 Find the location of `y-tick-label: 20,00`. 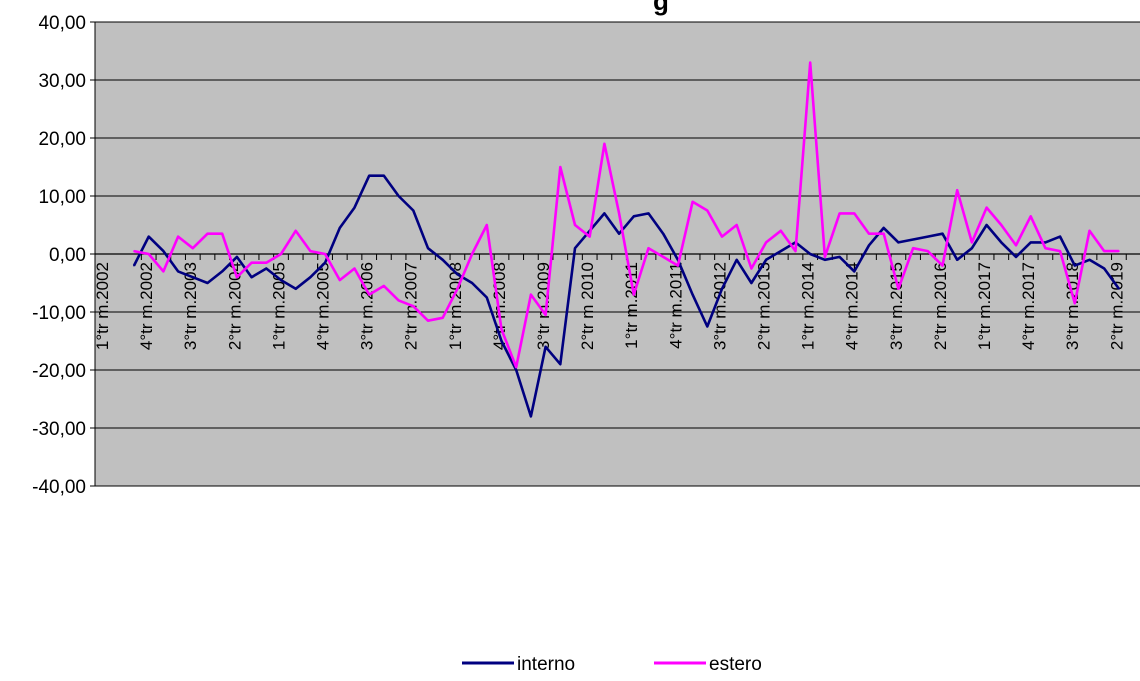

y-tick-label: 20,00 is located at coordinates (62, 139).